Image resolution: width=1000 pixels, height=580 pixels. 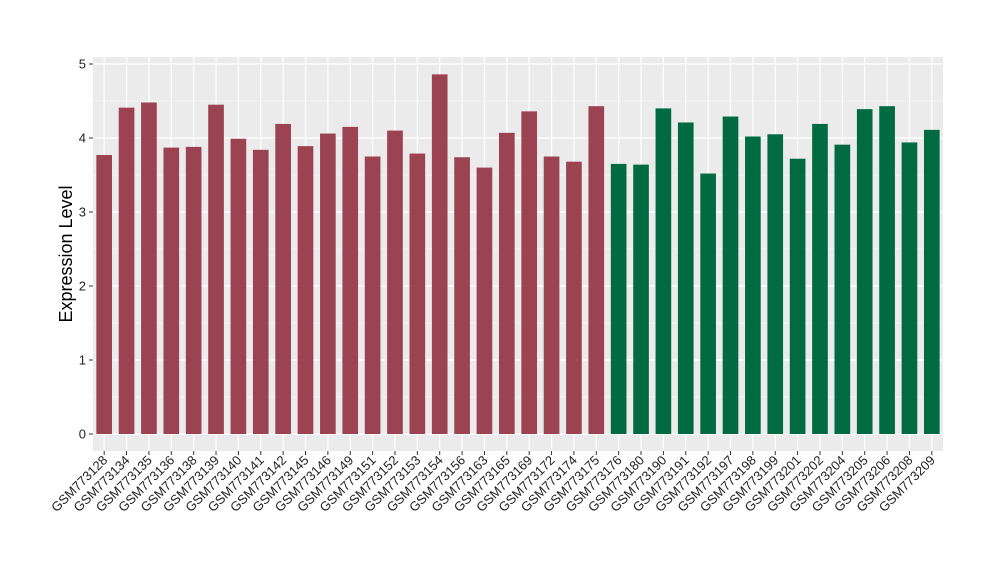 What do you see at coordinates (66, 253) in the screenshot?
I see `y-axis-title: Expression Level` at bounding box center [66, 253].